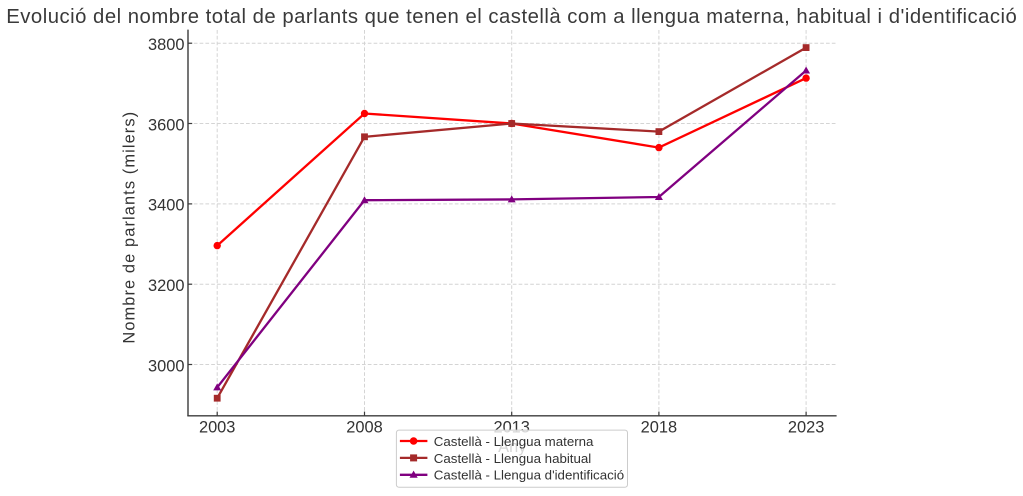 This screenshot has width=1023, height=496. What do you see at coordinates (512, 458) in the screenshot?
I see `svg-text: Castellà - Llengua habitual` at bounding box center [512, 458].